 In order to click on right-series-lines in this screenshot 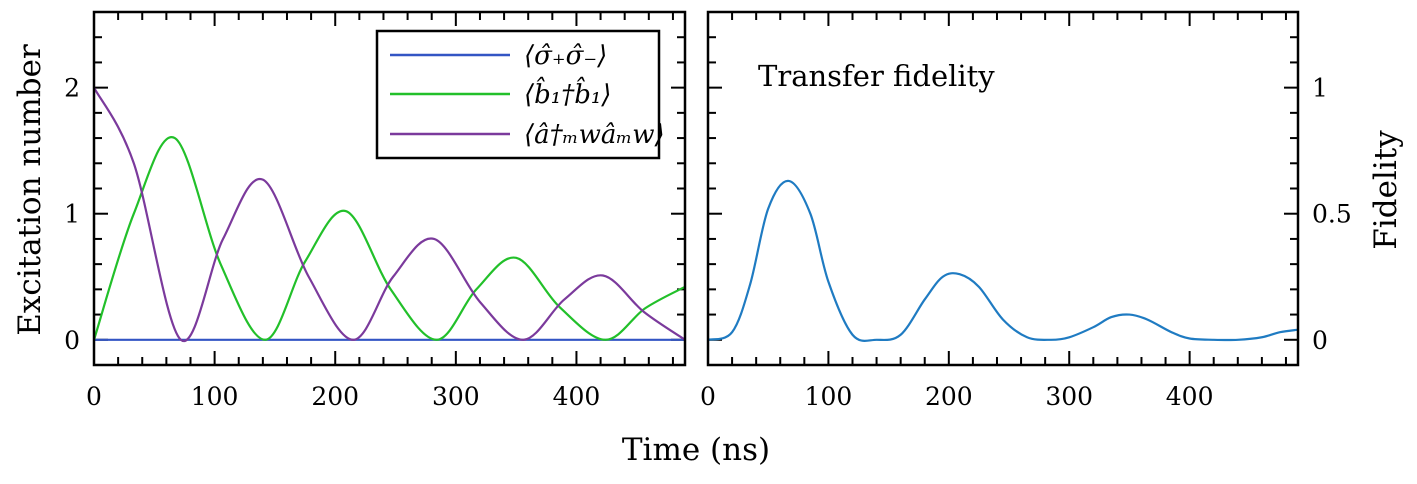, I will do `click(1003, 260)`.